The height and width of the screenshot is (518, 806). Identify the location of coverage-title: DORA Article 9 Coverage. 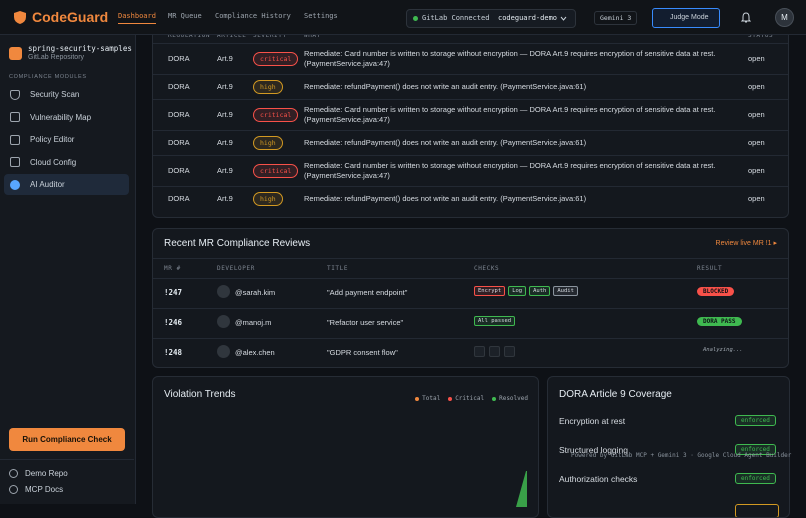
(615, 394).